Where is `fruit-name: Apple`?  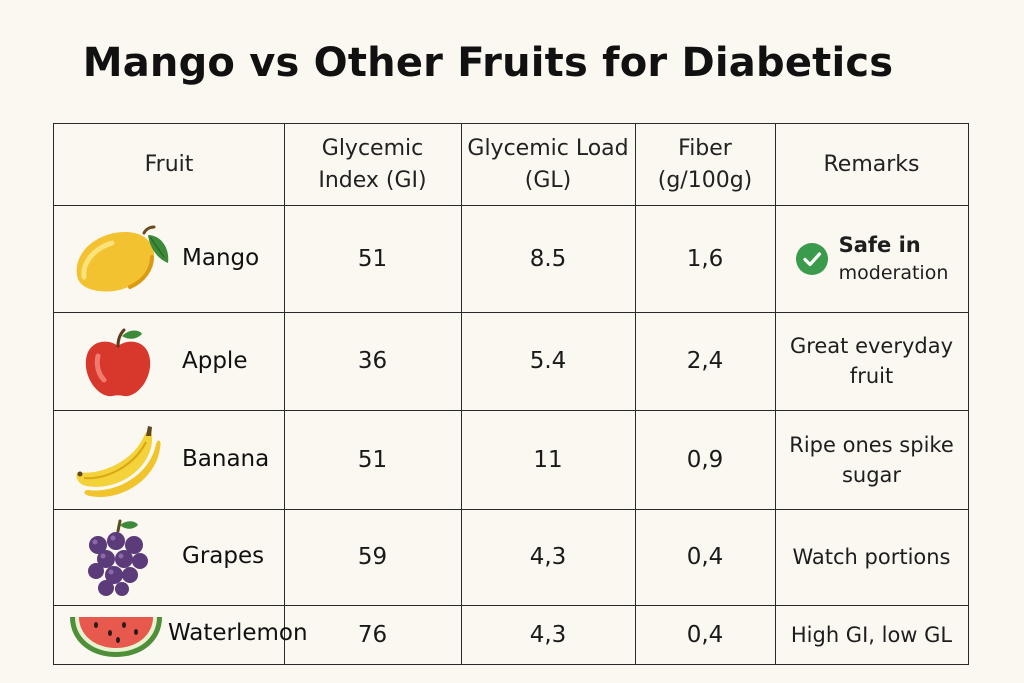
fruit-name: Apple is located at coordinates (215, 361).